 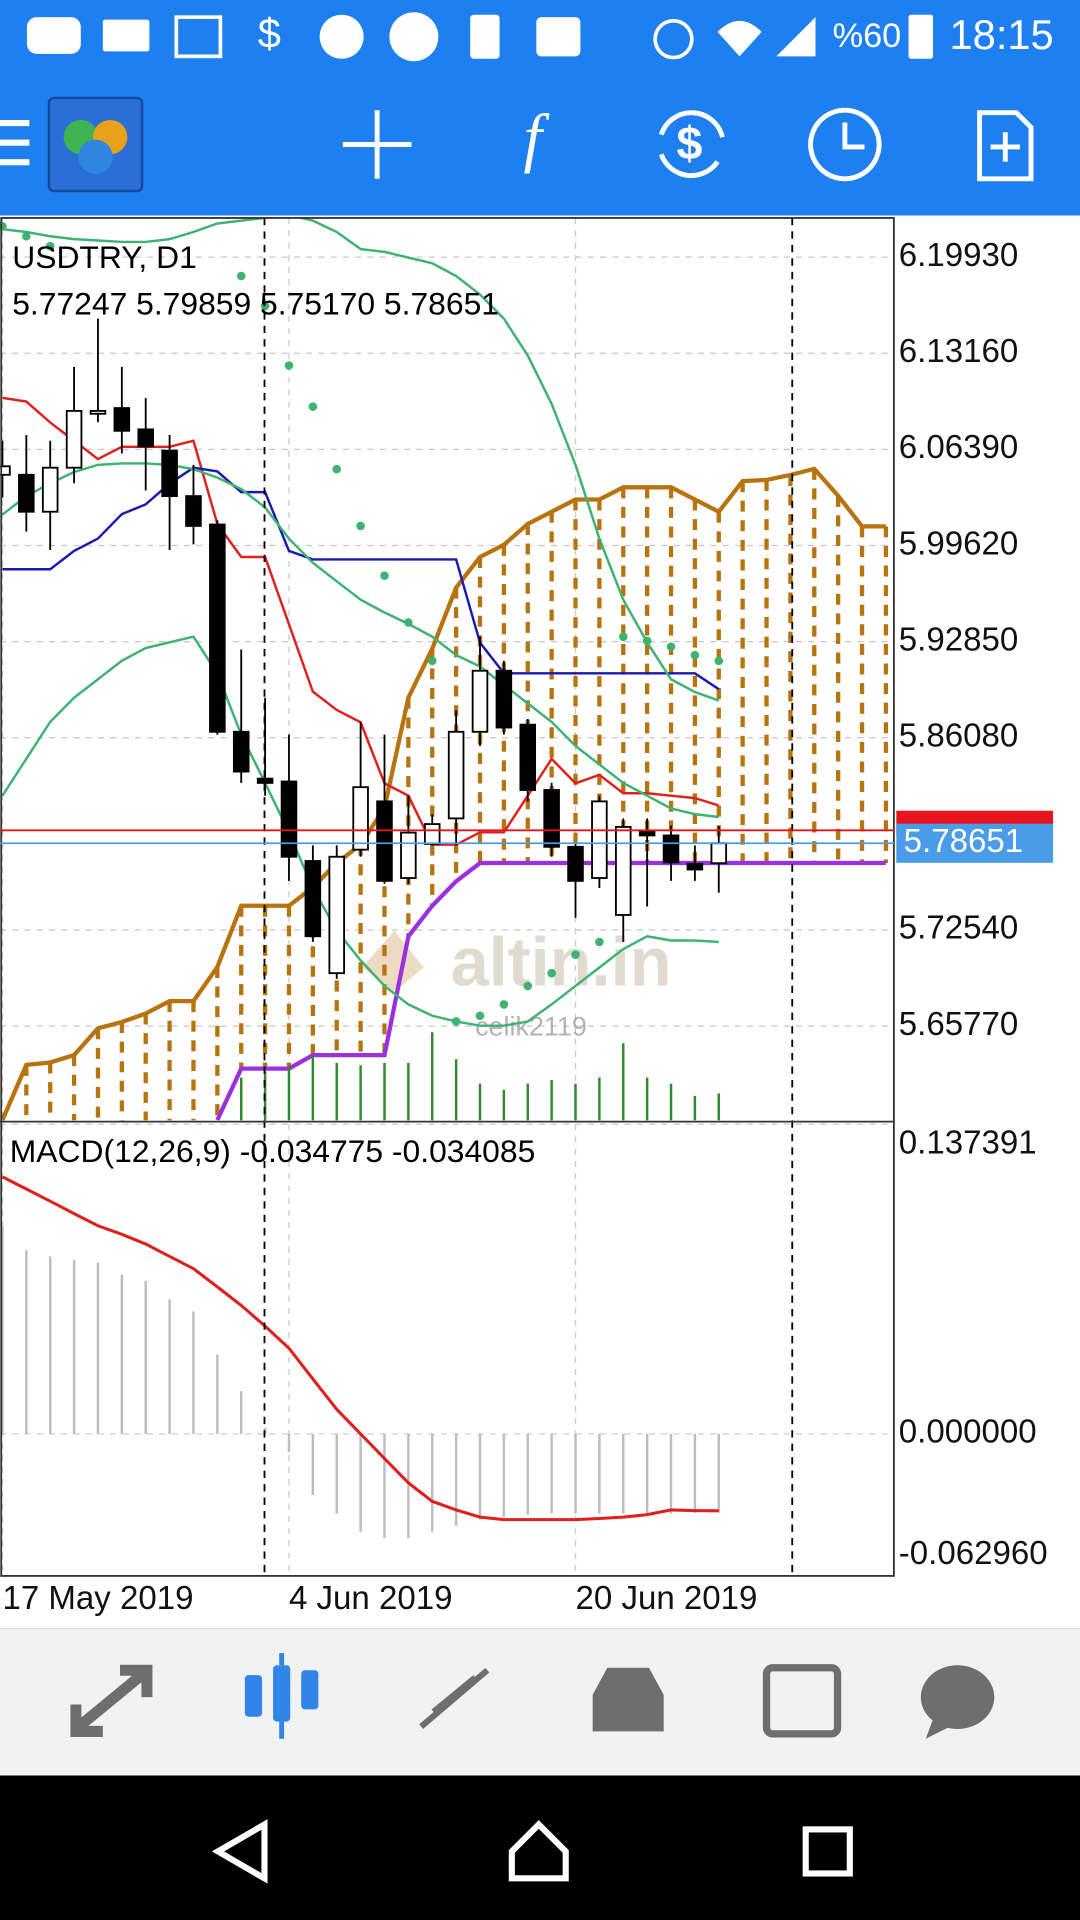 I want to click on watermark-logo: altin.in, so click(x=561, y=961).